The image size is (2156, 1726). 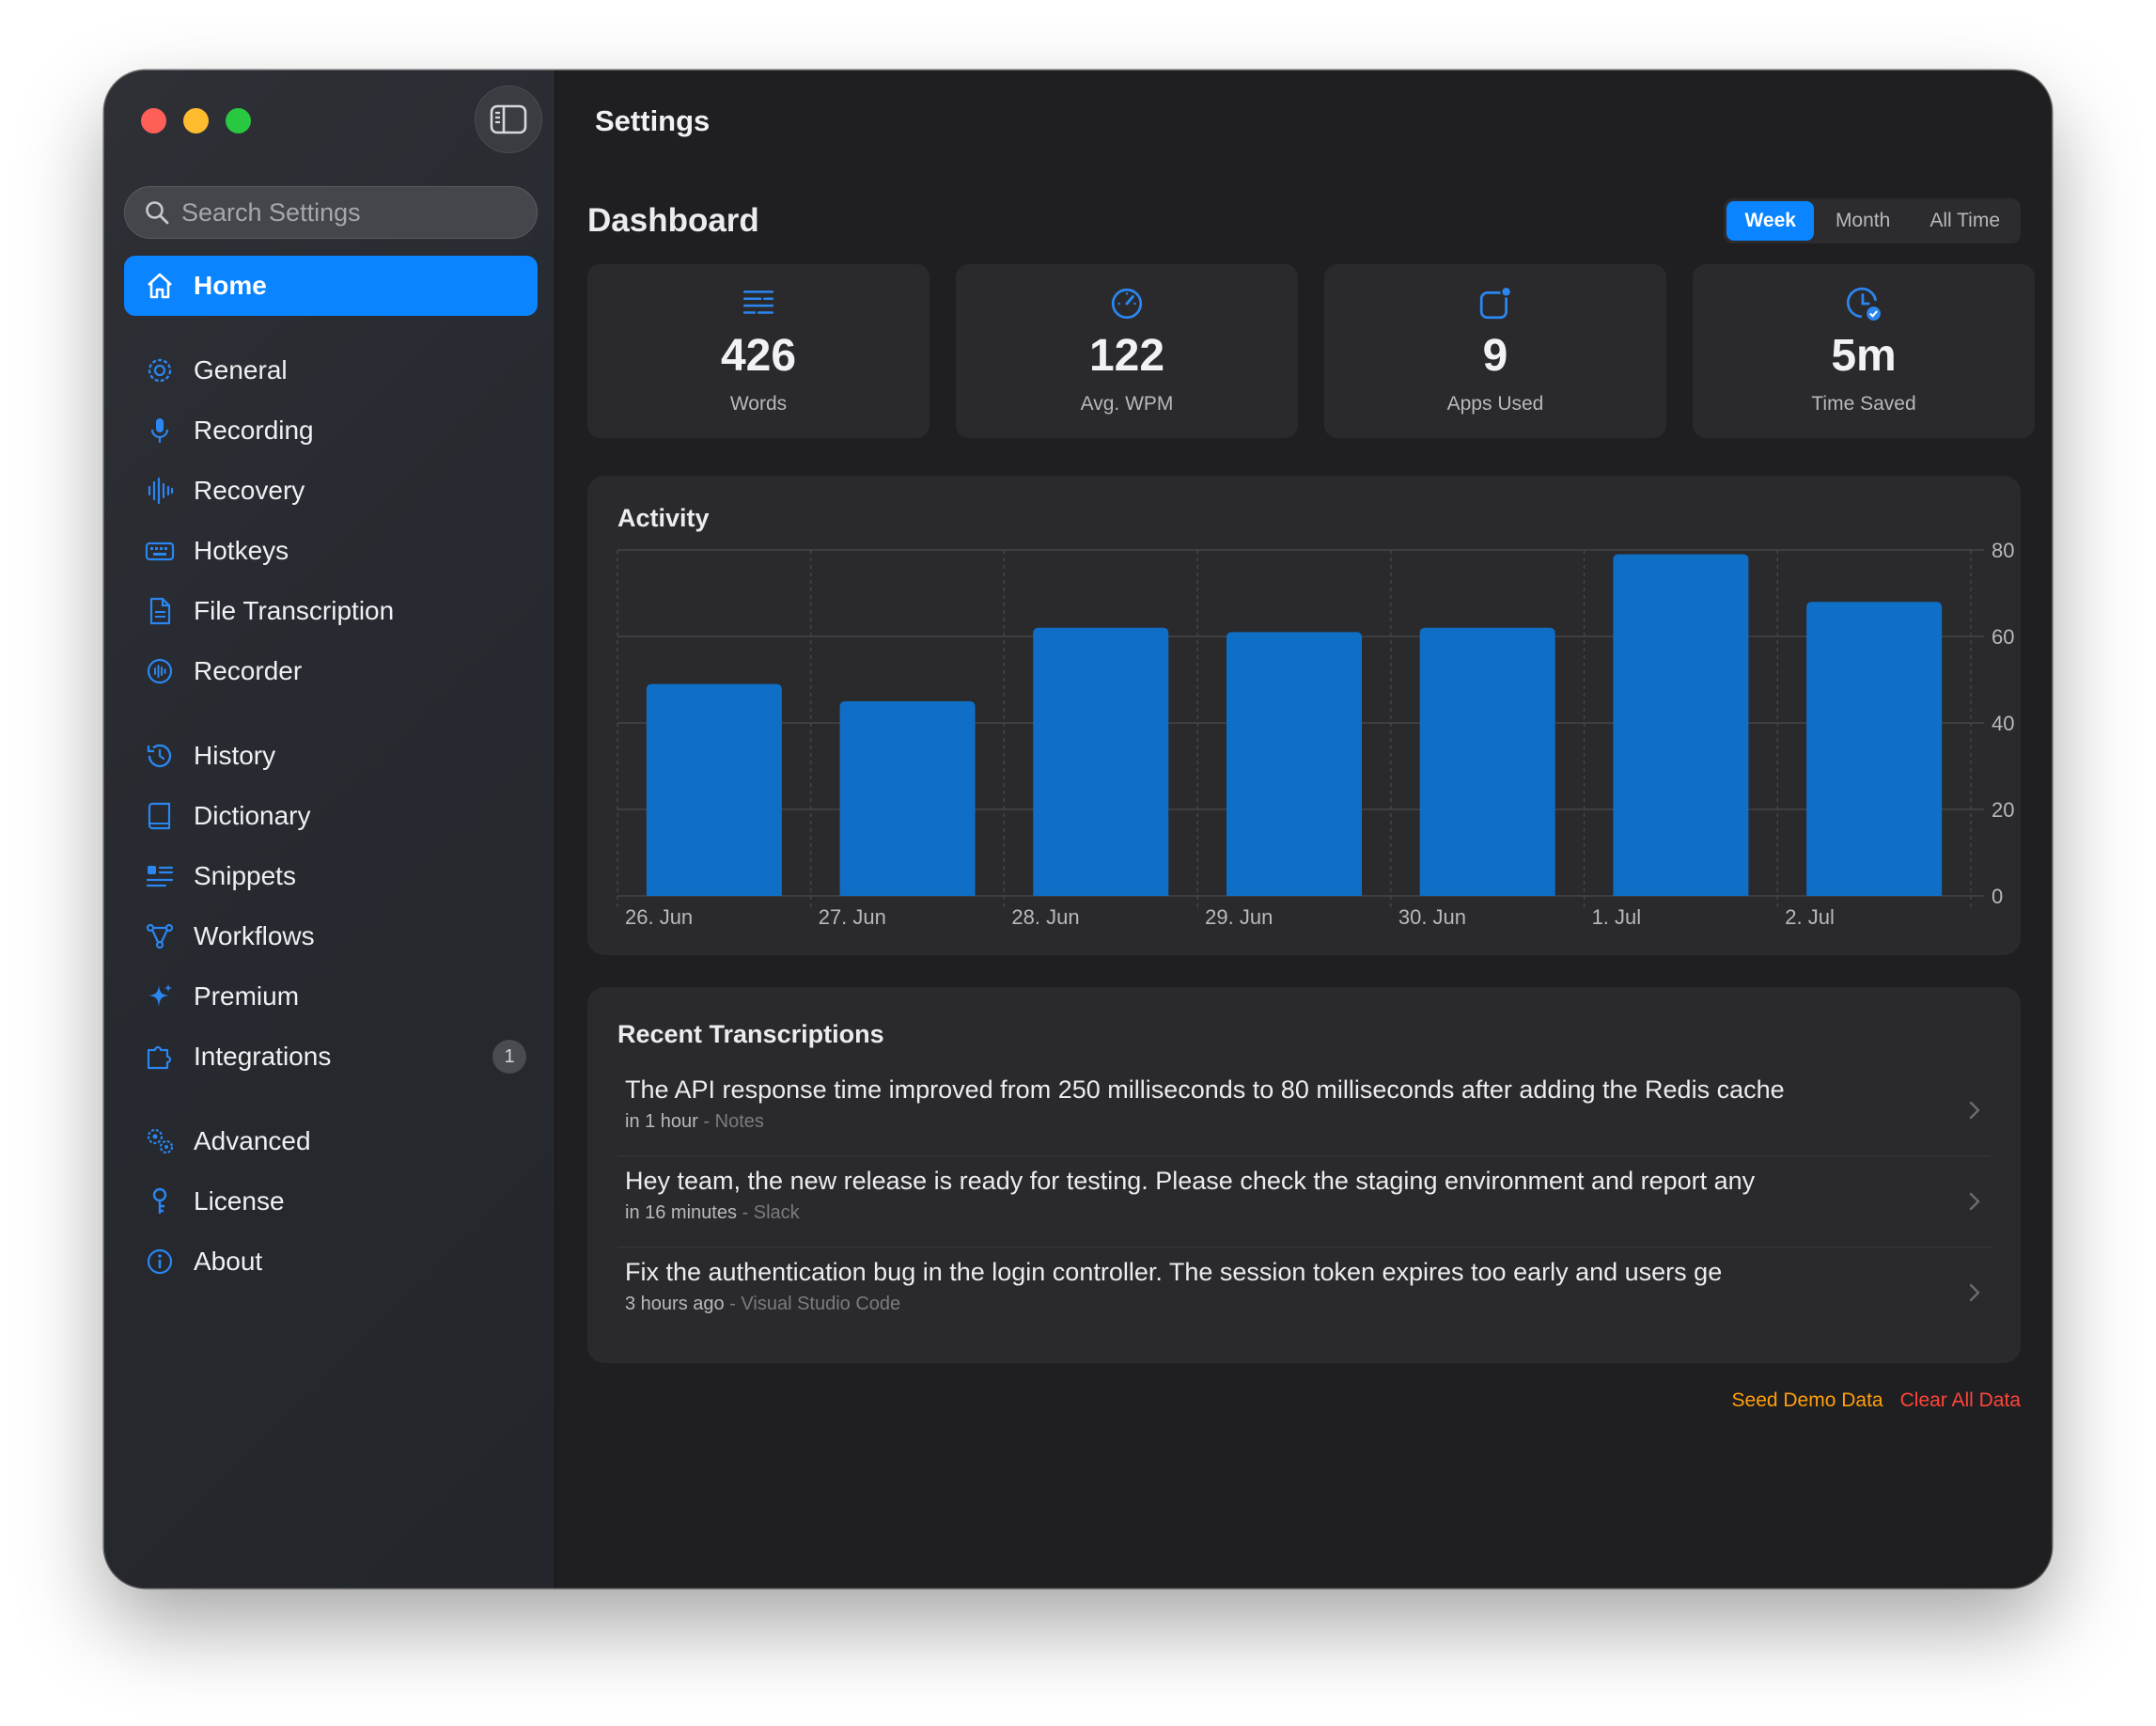 What do you see at coordinates (253, 815) in the screenshot?
I see `sidebar-item-label: Dictionary` at bounding box center [253, 815].